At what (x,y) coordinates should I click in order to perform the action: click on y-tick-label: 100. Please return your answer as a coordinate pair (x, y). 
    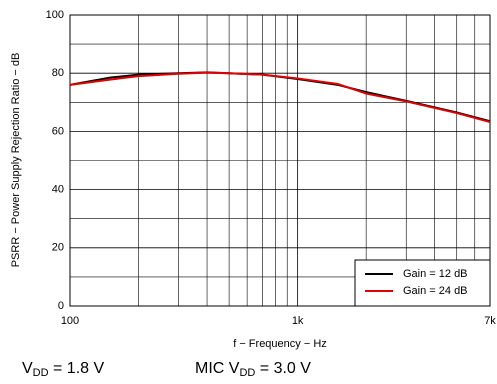
    Looking at the image, I should click on (55, 15).